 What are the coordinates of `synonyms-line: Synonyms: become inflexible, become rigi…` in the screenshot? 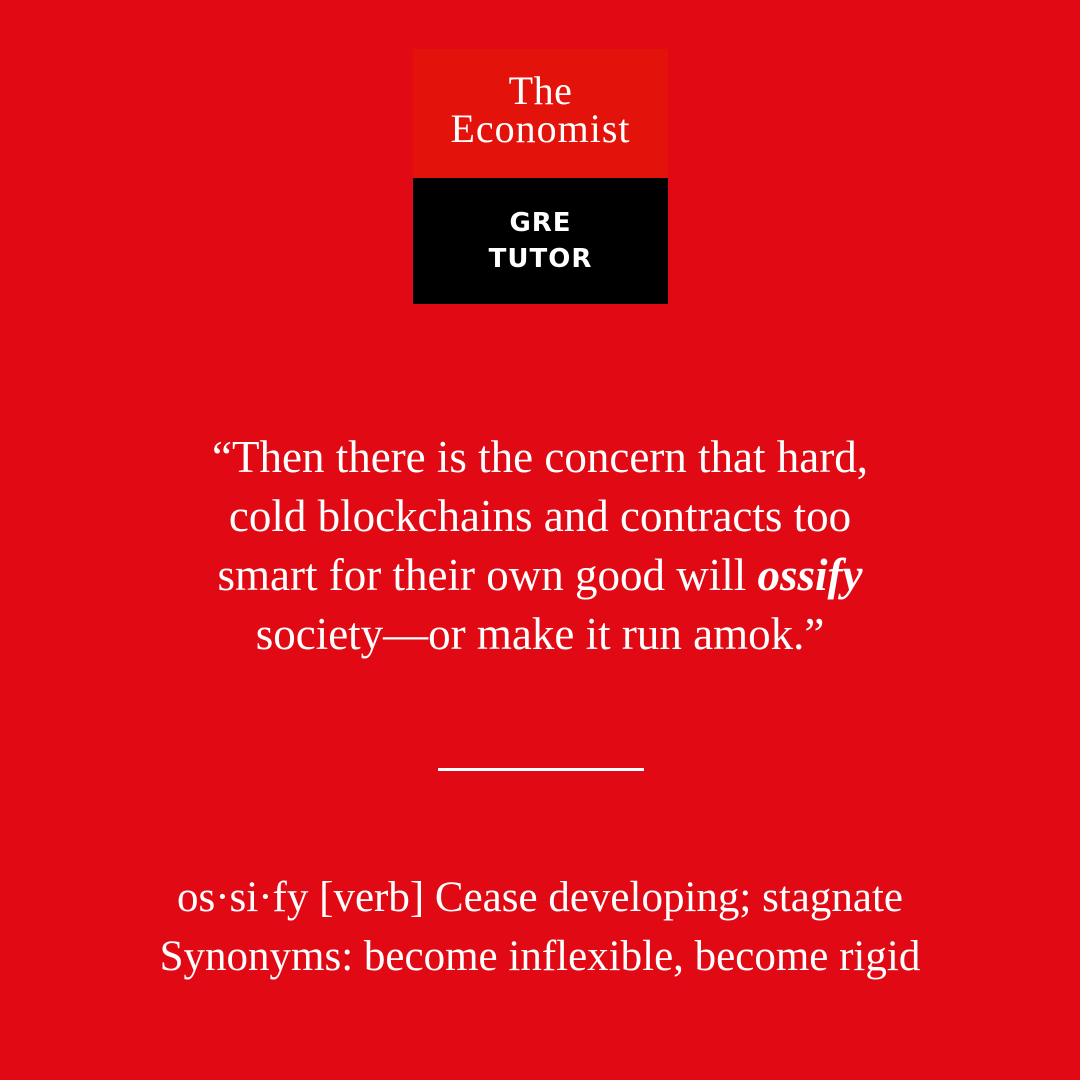 It's located at (540, 956).